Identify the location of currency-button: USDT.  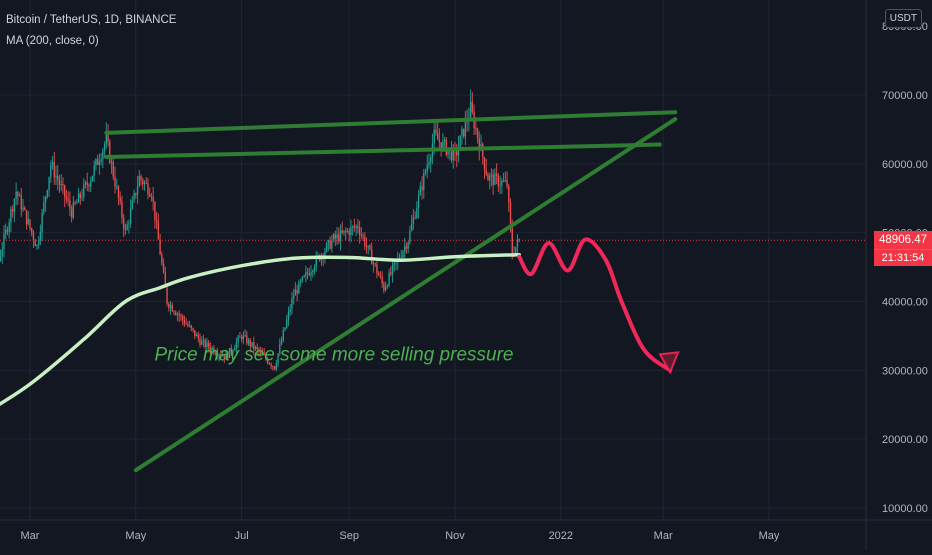
(903, 18).